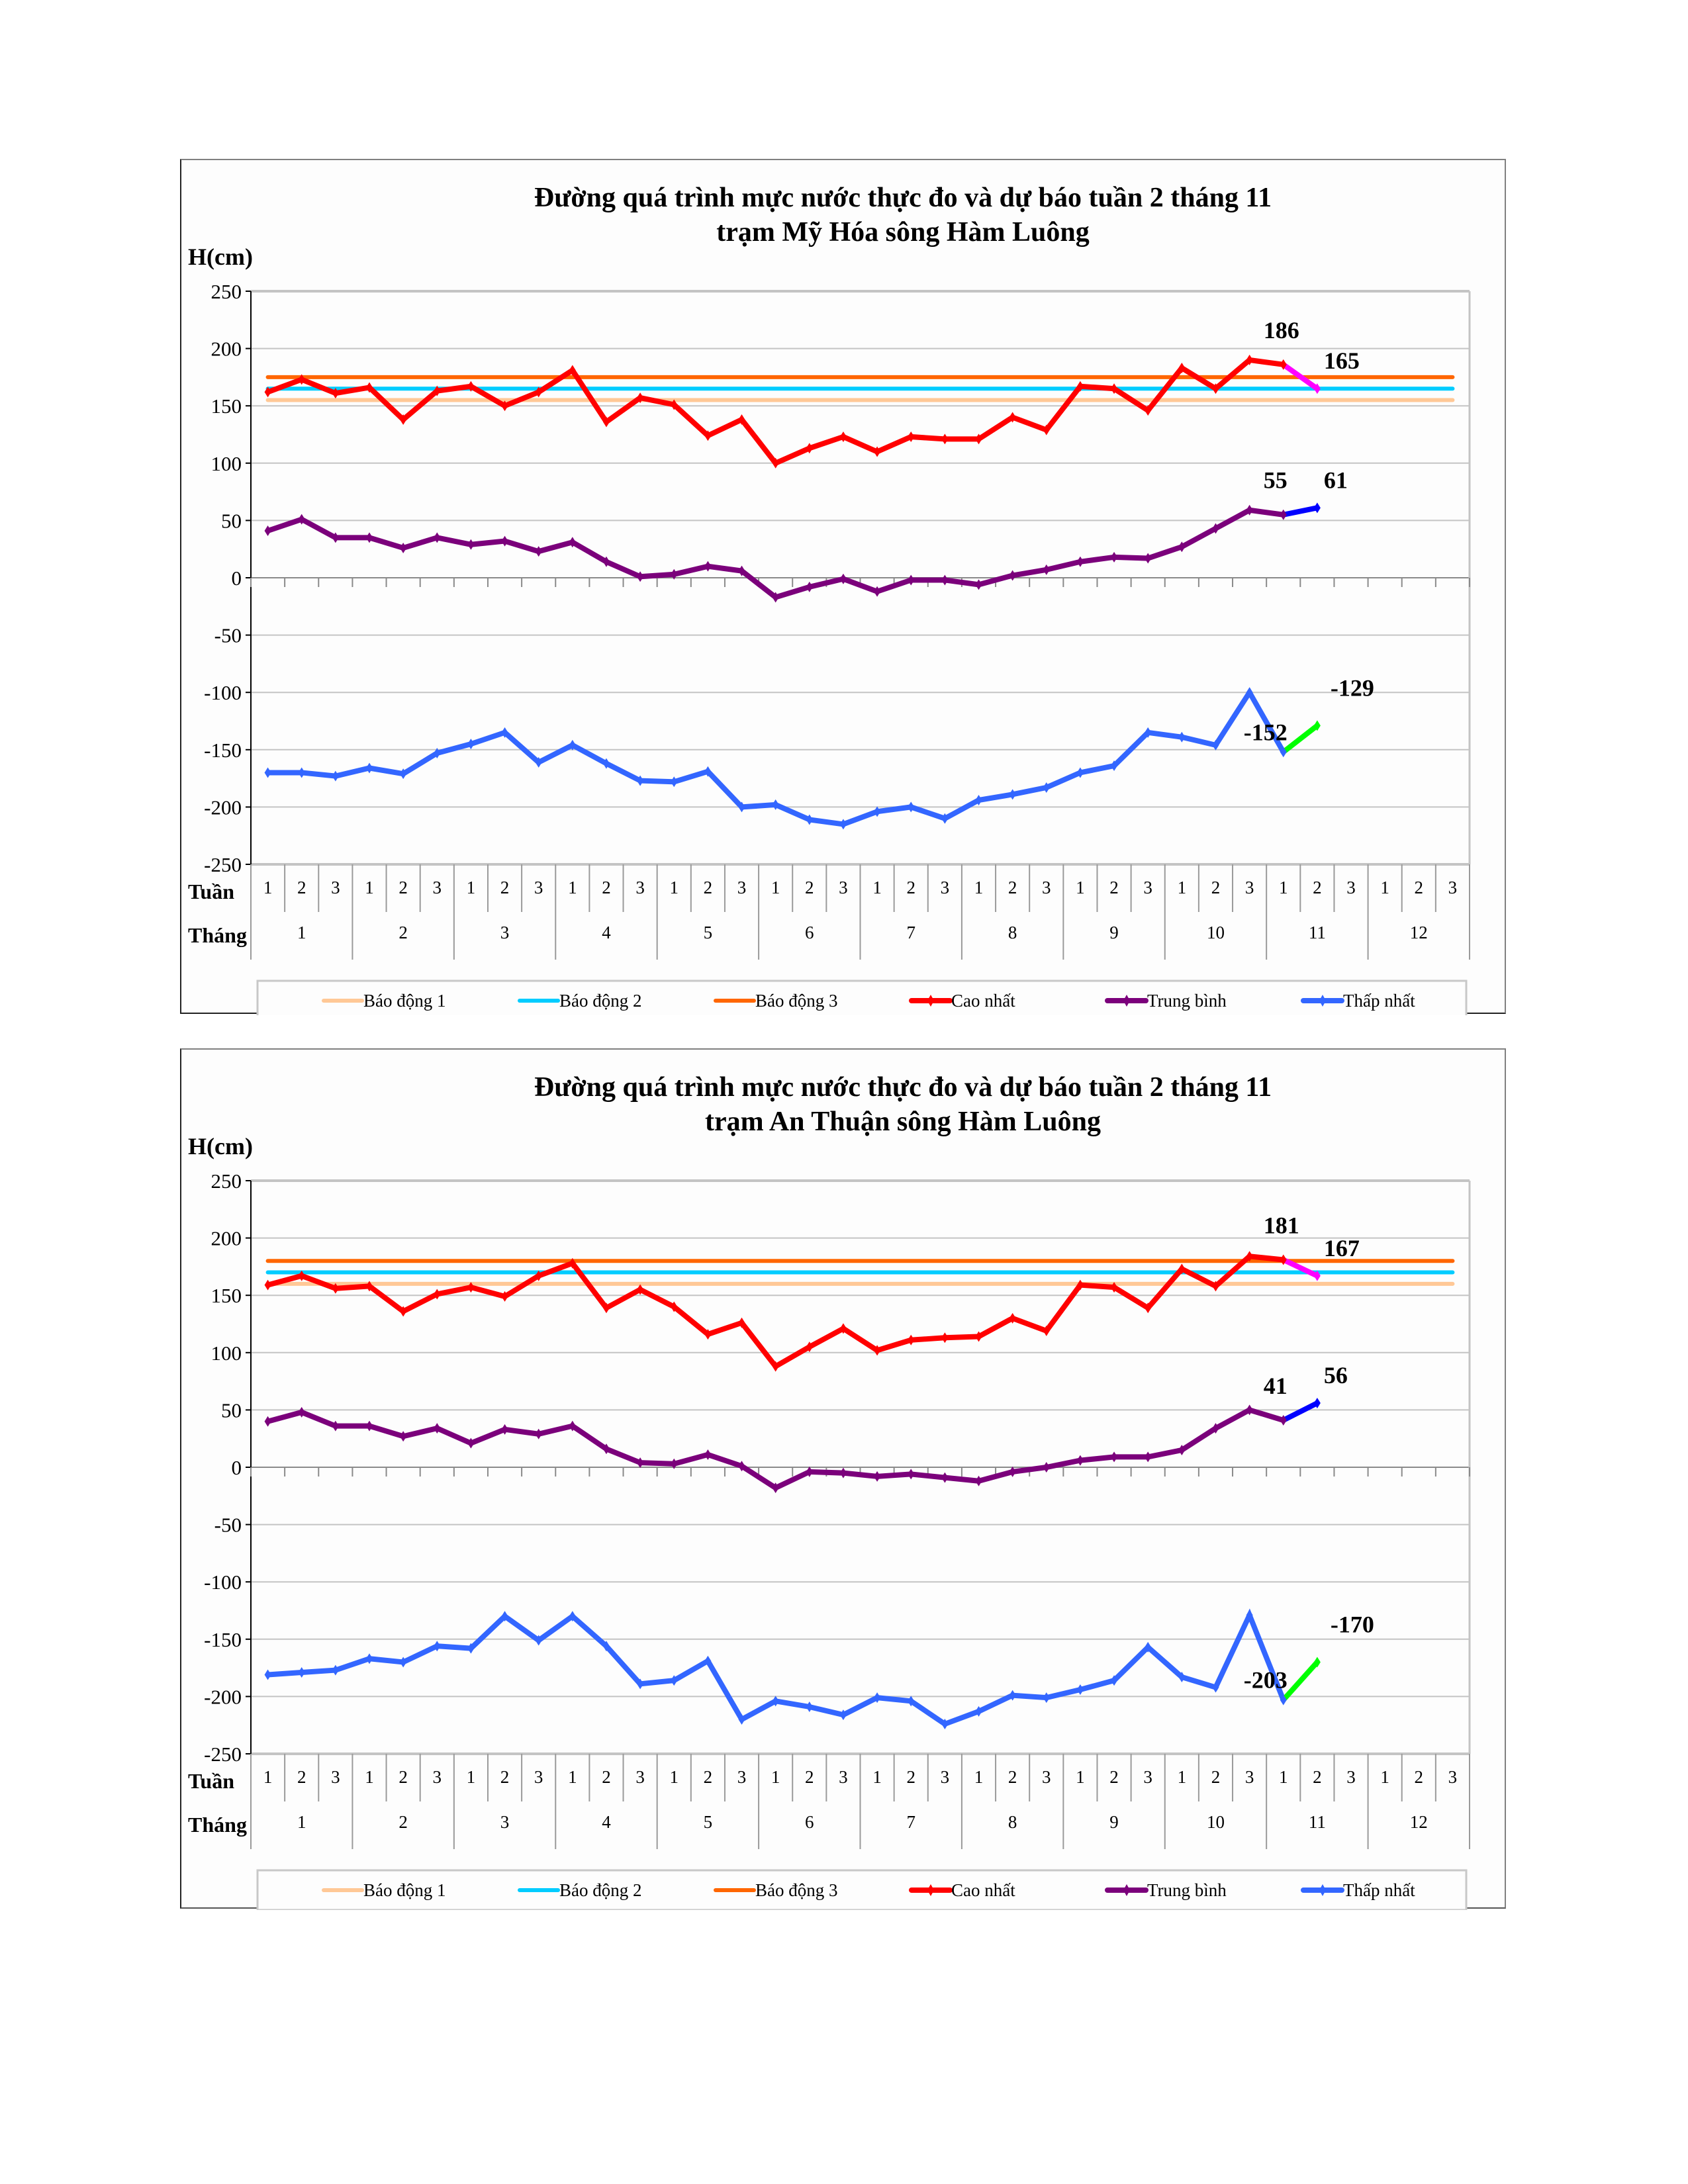 This screenshot has width=1688, height=2184. What do you see at coordinates (226, 1238) in the screenshot?
I see `y-tick-label: 200` at bounding box center [226, 1238].